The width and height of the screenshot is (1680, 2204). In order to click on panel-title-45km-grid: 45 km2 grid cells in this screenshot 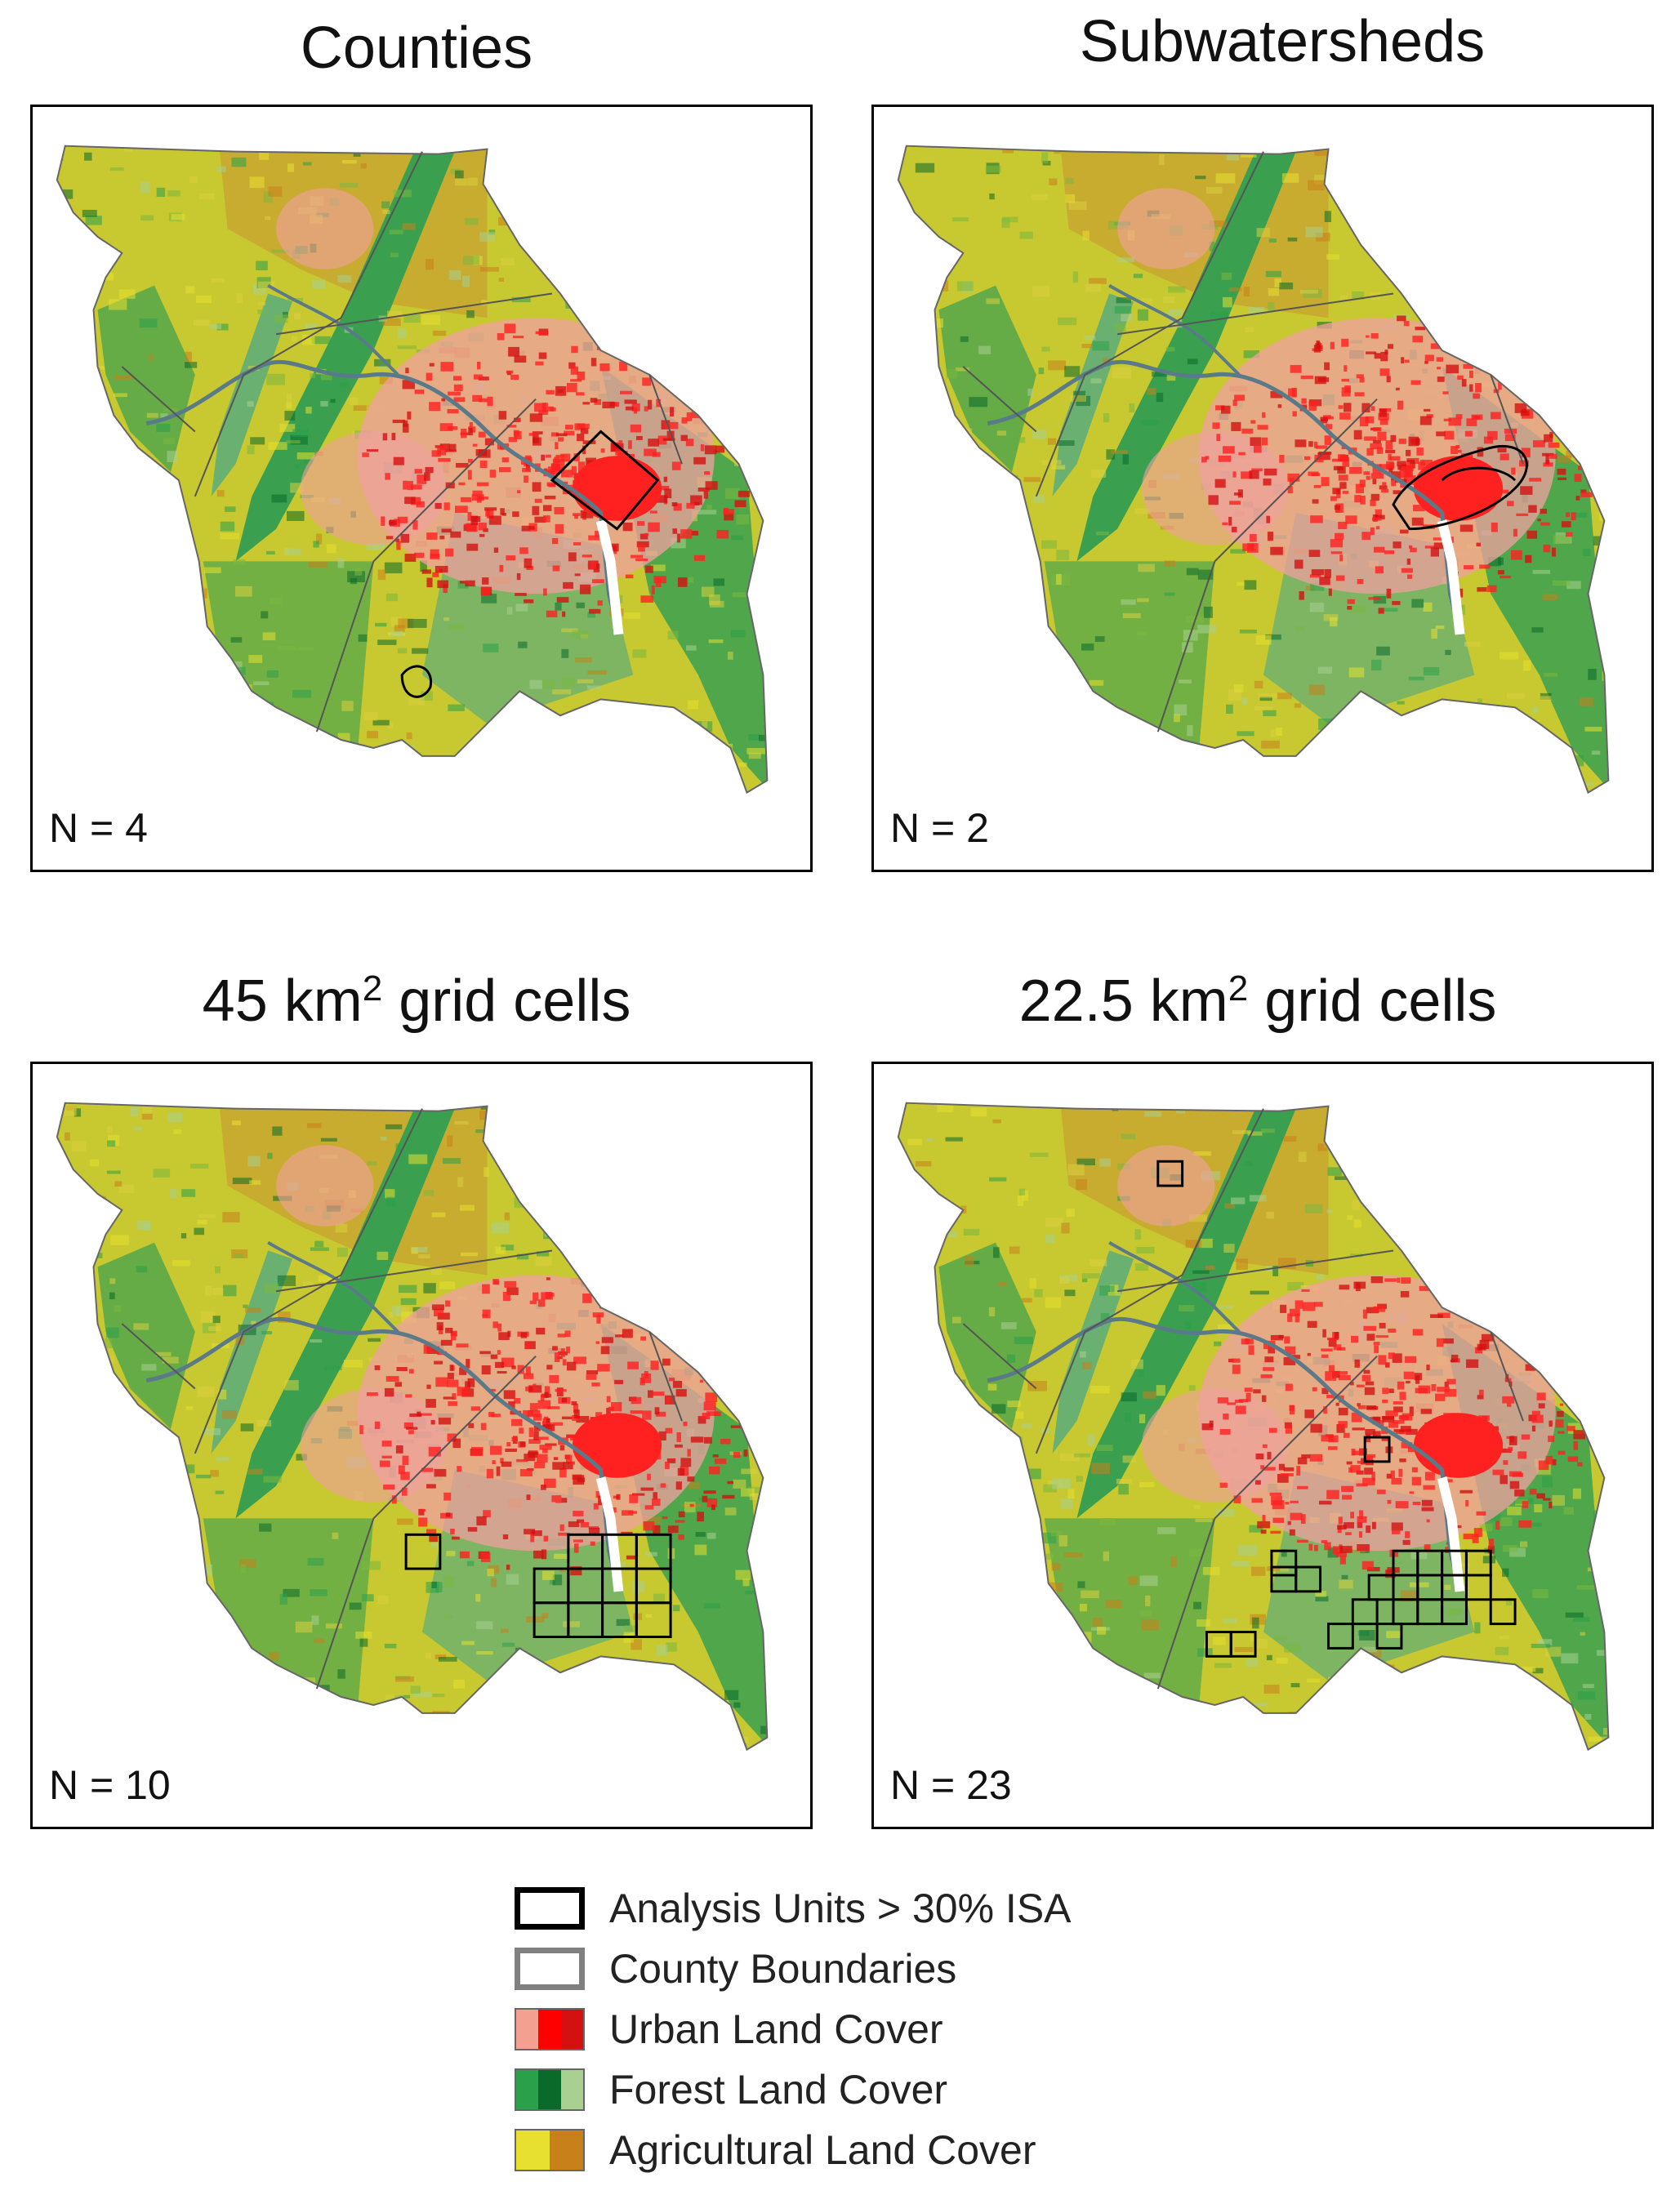, I will do `click(417, 1001)`.